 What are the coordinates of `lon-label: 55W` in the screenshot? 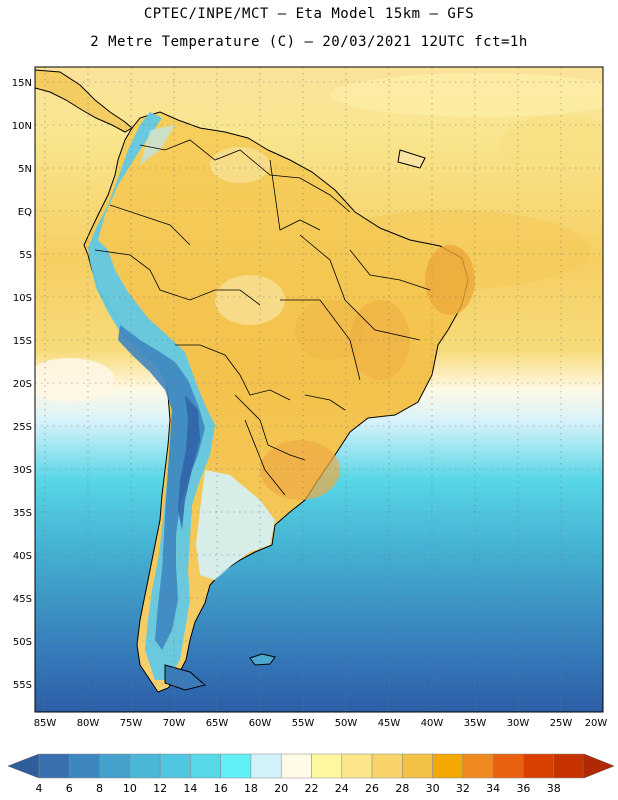 It's located at (303, 723).